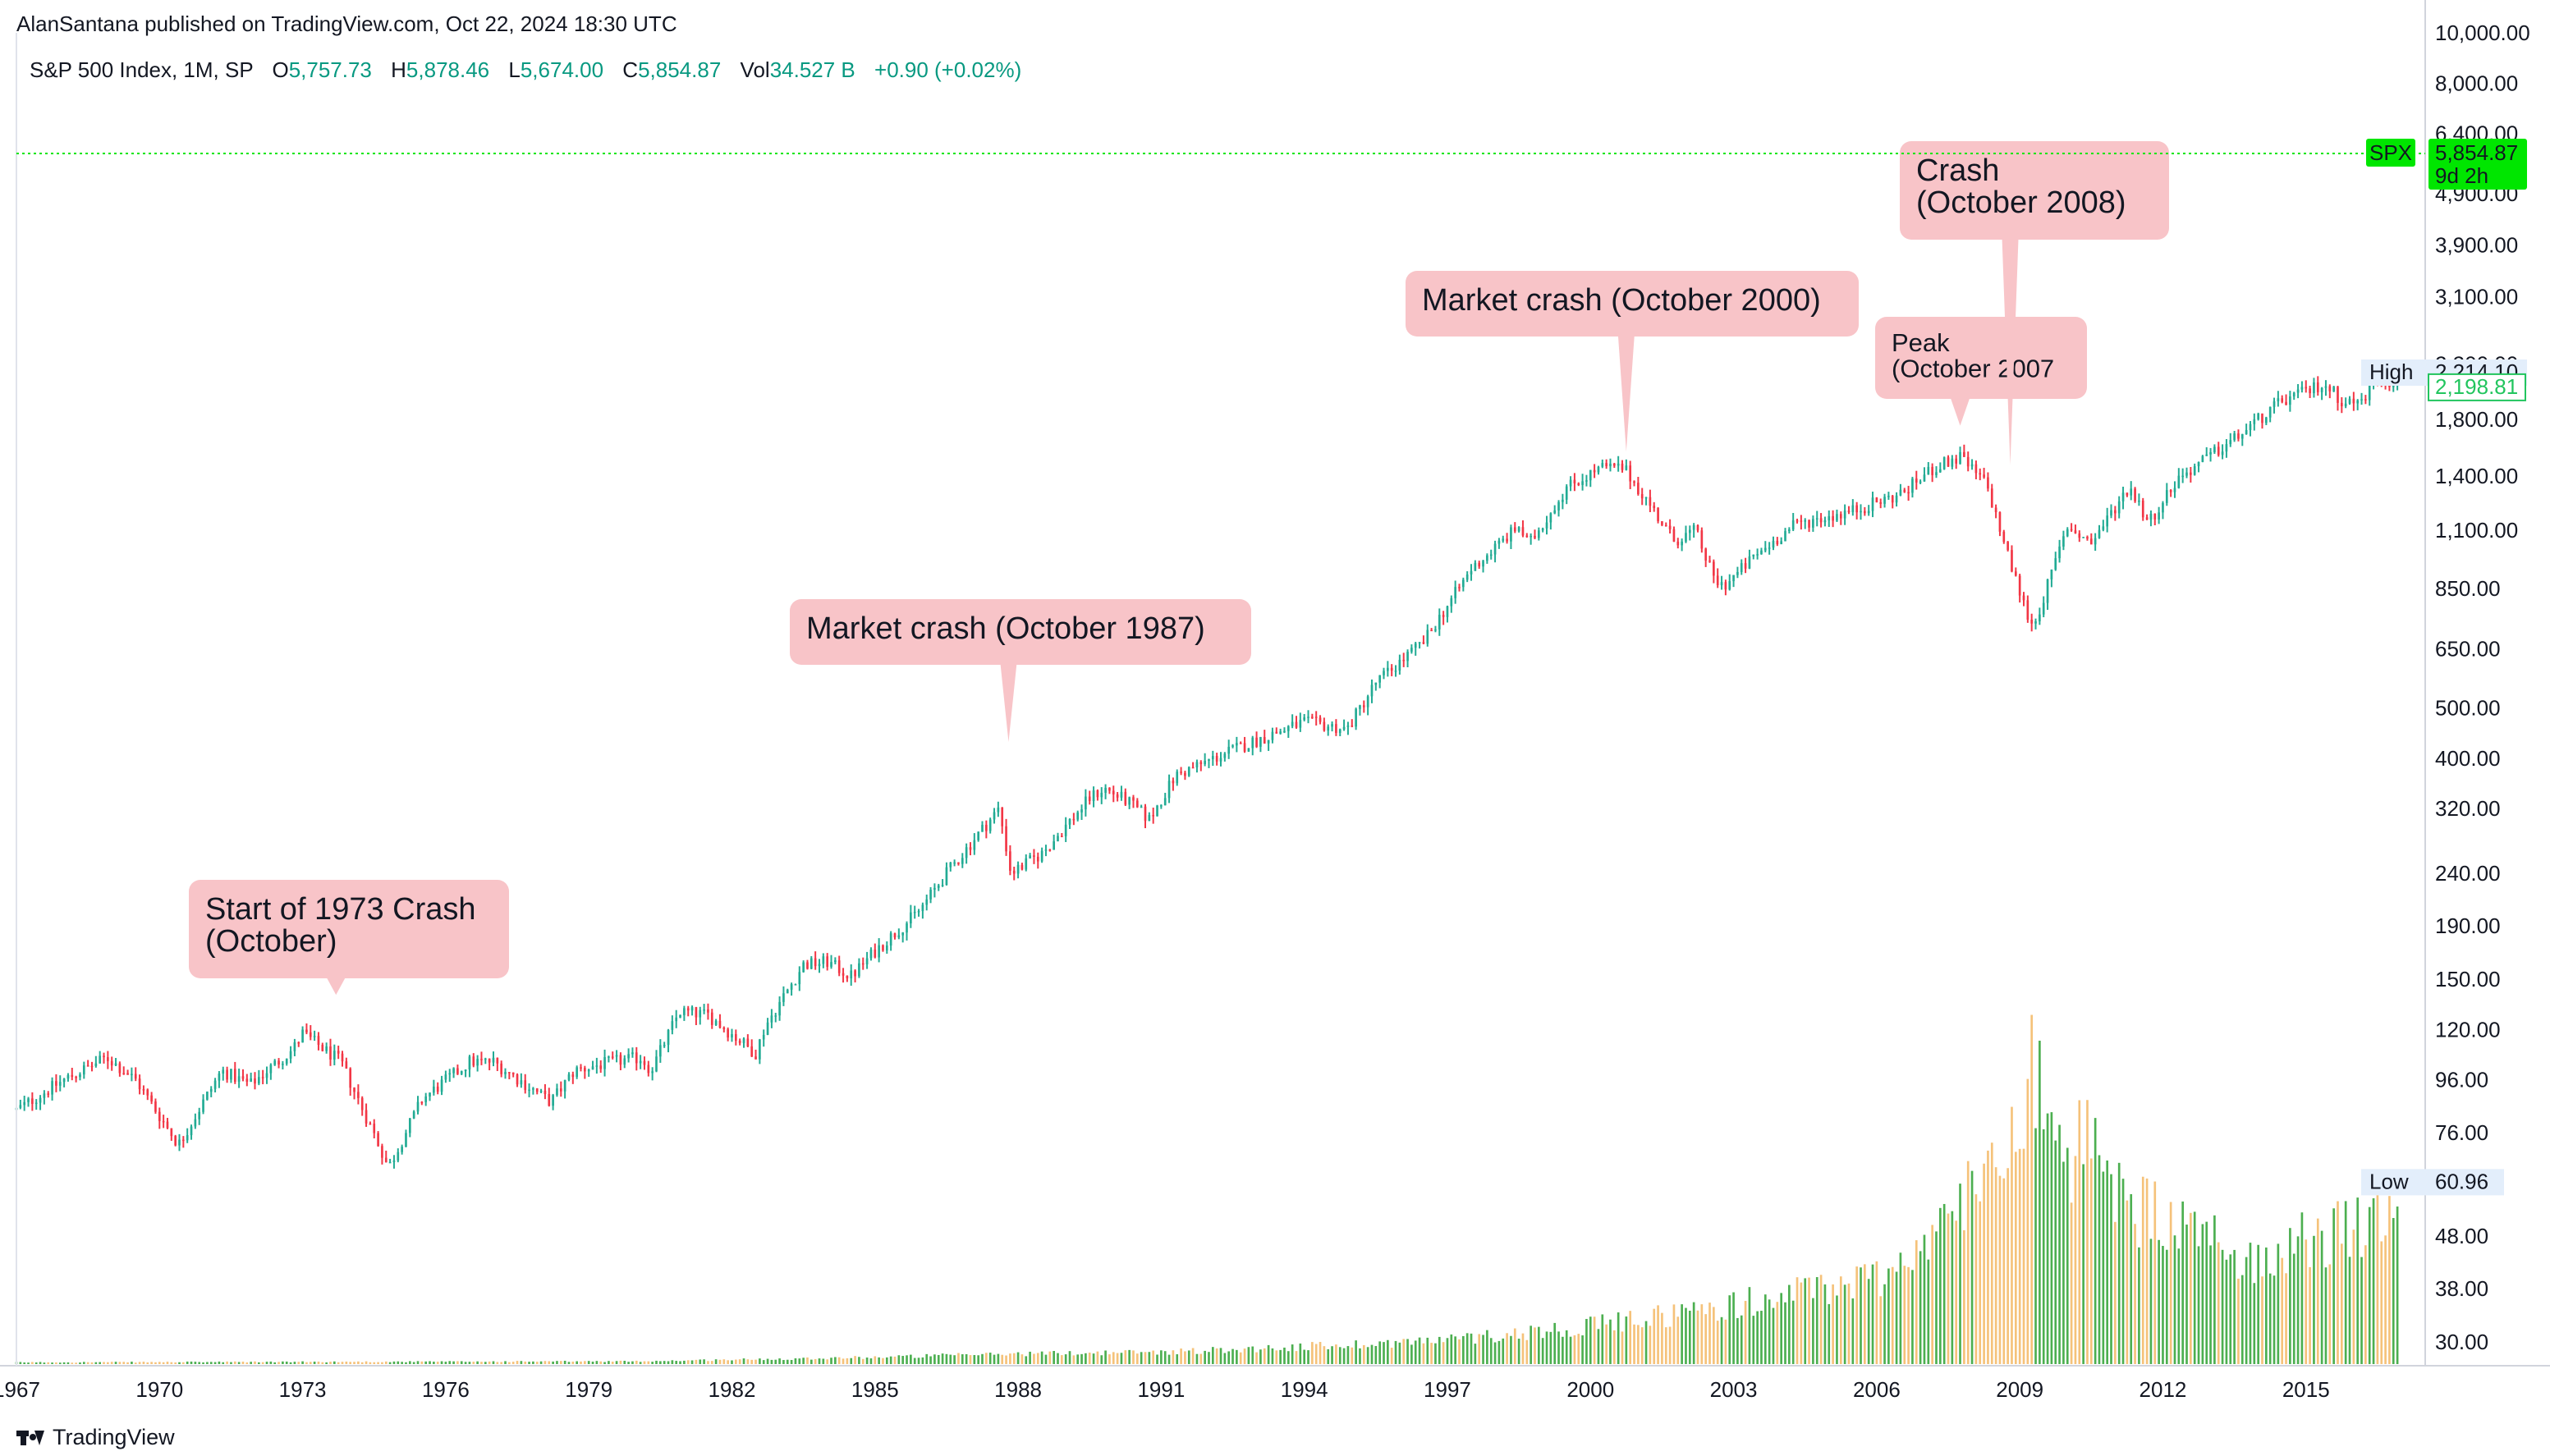  I want to click on annotation-callout: Market crash (October 2000), so click(1632, 361).